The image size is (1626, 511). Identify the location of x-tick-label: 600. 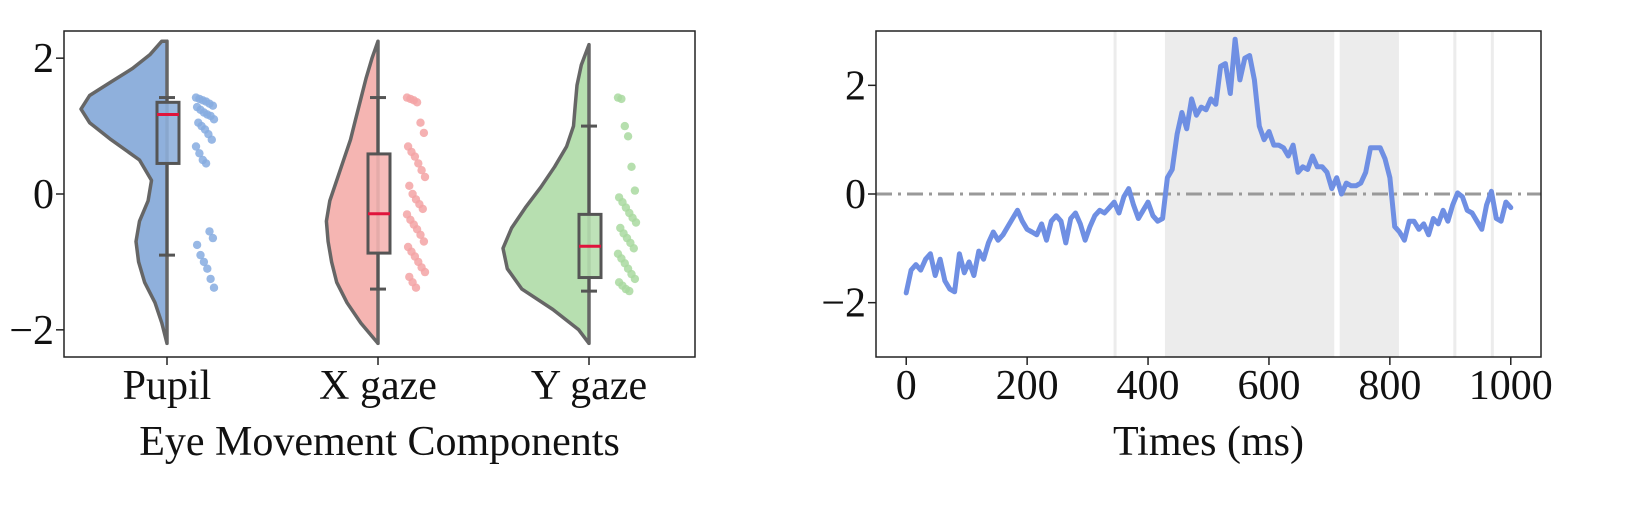
(1268, 386).